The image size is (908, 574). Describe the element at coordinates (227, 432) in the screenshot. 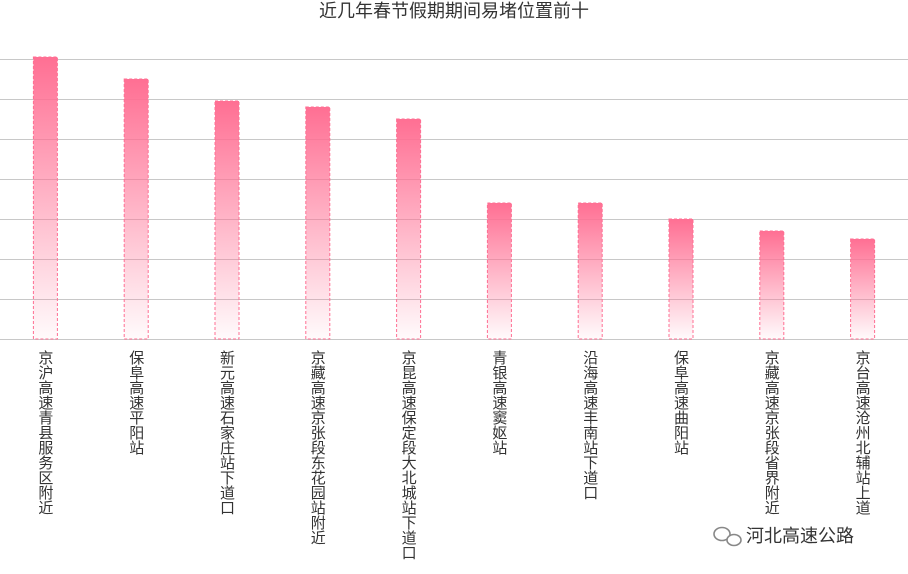

I see `x-tick-label: 新元高速石家庄站下道口` at that location.